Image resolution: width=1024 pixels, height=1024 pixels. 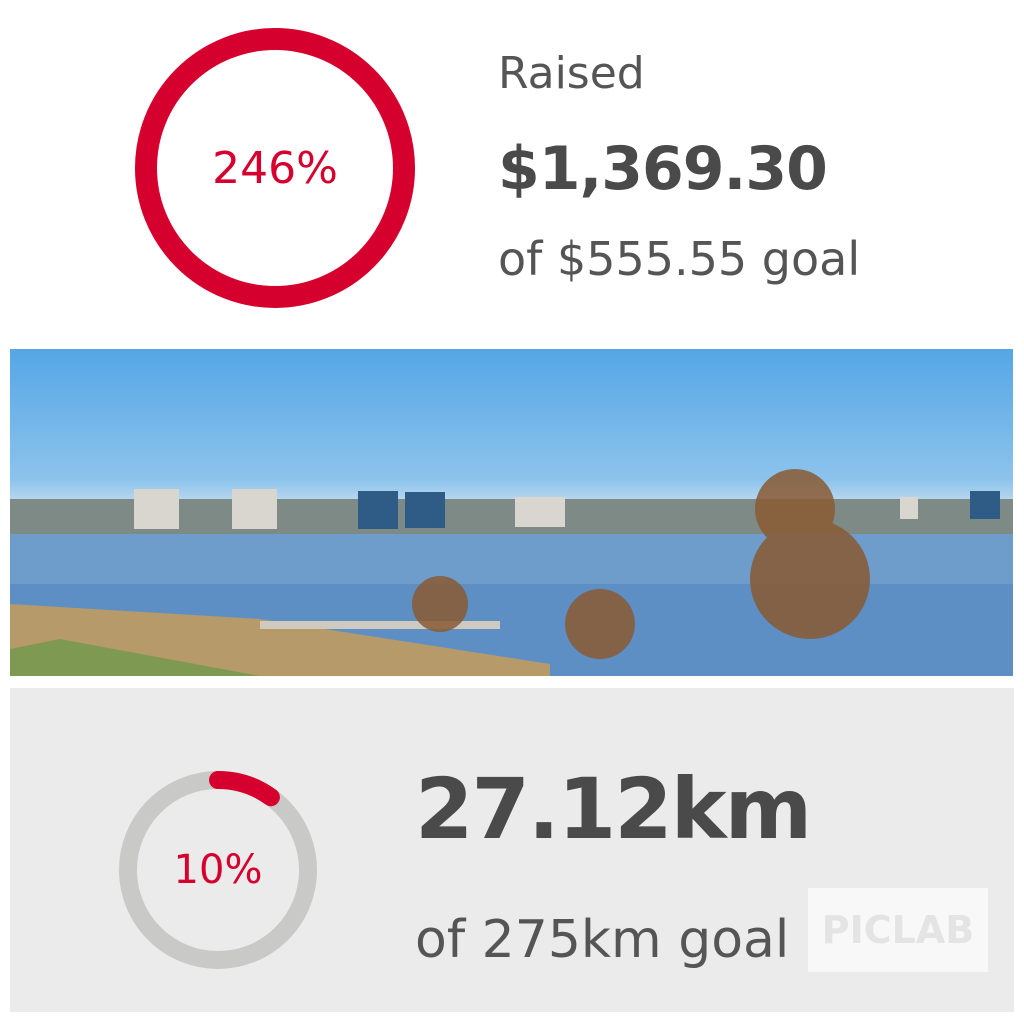 What do you see at coordinates (679, 259) in the screenshot?
I see `funds-goal: of $555.55 goal` at bounding box center [679, 259].